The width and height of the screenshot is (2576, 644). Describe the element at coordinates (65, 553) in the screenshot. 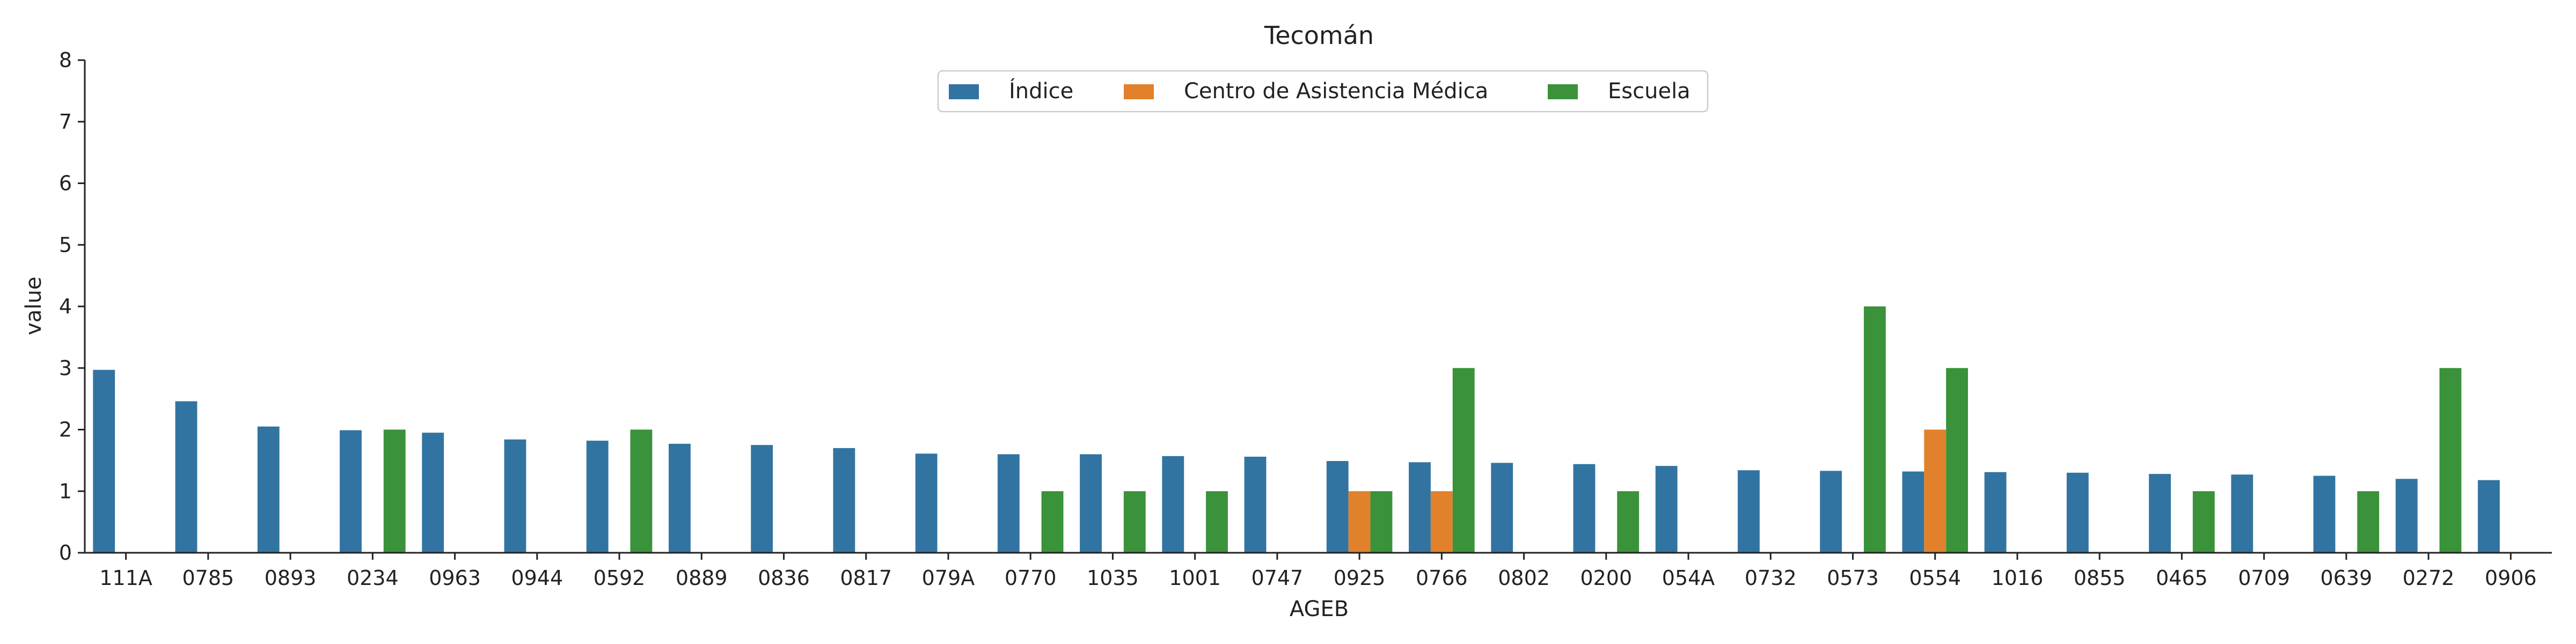

I see `y-tick-label: 0` at that location.